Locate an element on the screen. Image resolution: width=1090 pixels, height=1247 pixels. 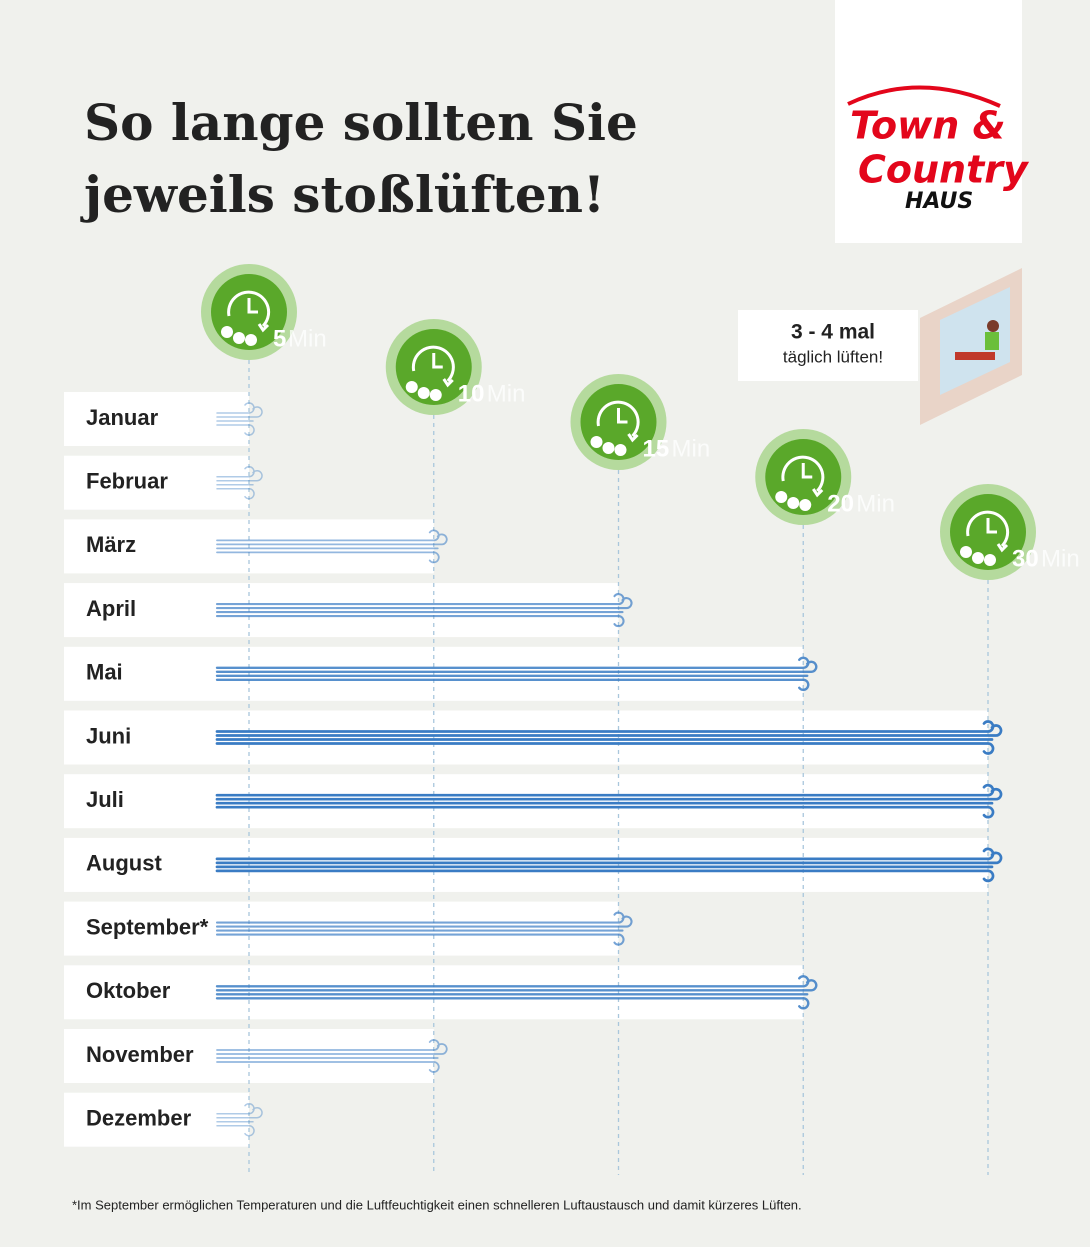
x-tick-label: 5 is located at coordinates (279, 338).